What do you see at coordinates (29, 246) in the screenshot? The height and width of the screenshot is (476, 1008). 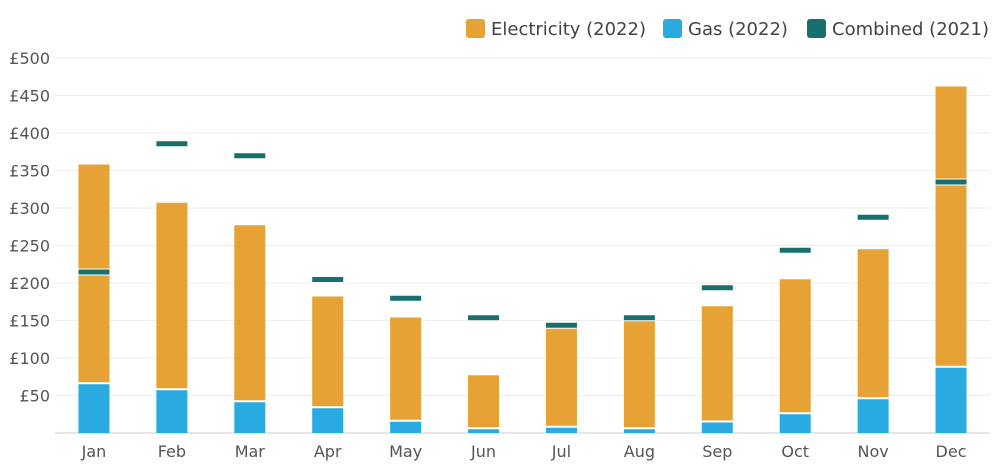 I see `y-tick-label: £250` at bounding box center [29, 246].